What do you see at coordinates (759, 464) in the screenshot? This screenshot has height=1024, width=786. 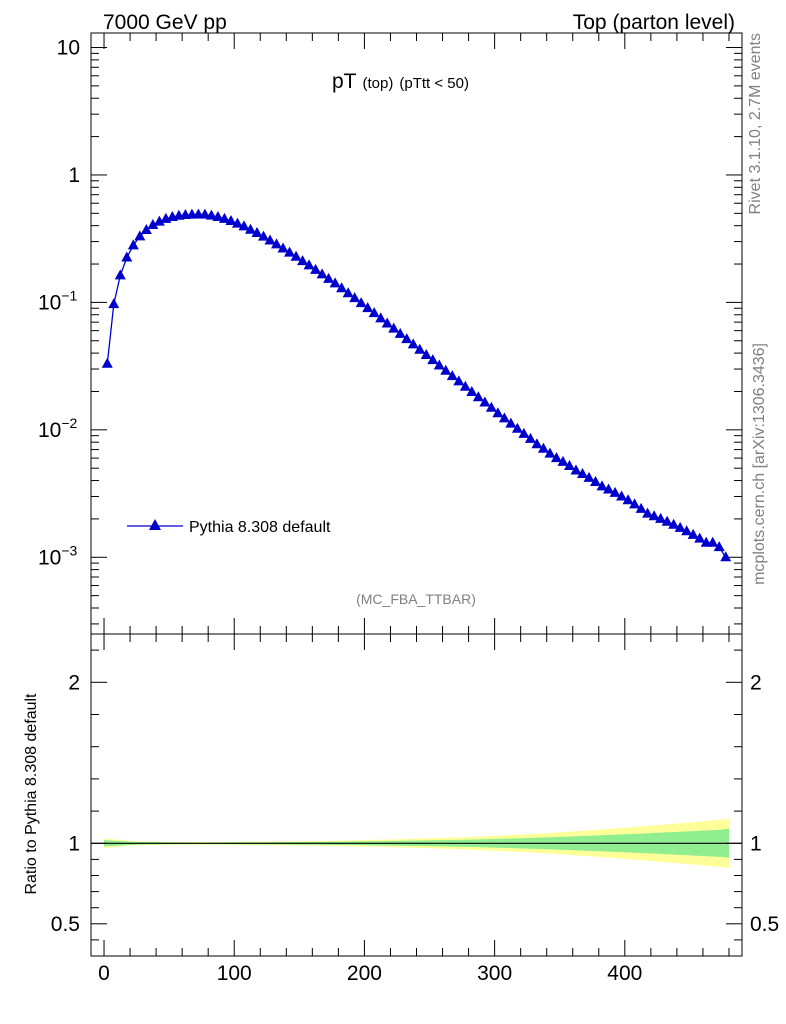 I see `mcplots-label: mcplots.cern.ch [arXiv:1306.3436]` at bounding box center [759, 464].